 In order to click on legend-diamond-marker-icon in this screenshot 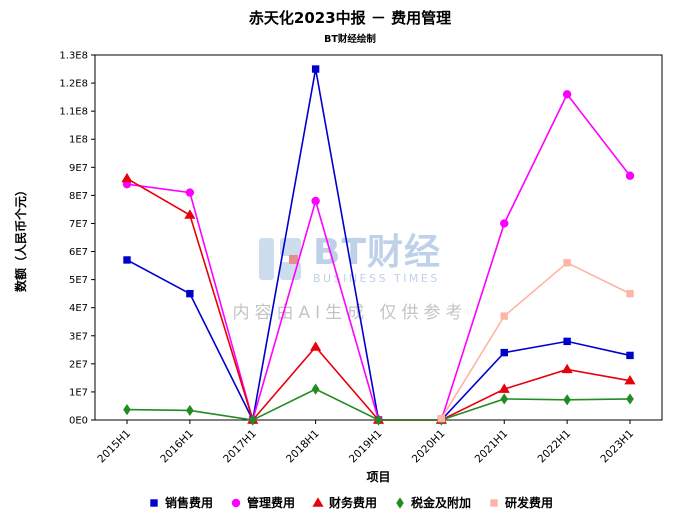, I will do `click(400, 502)`.